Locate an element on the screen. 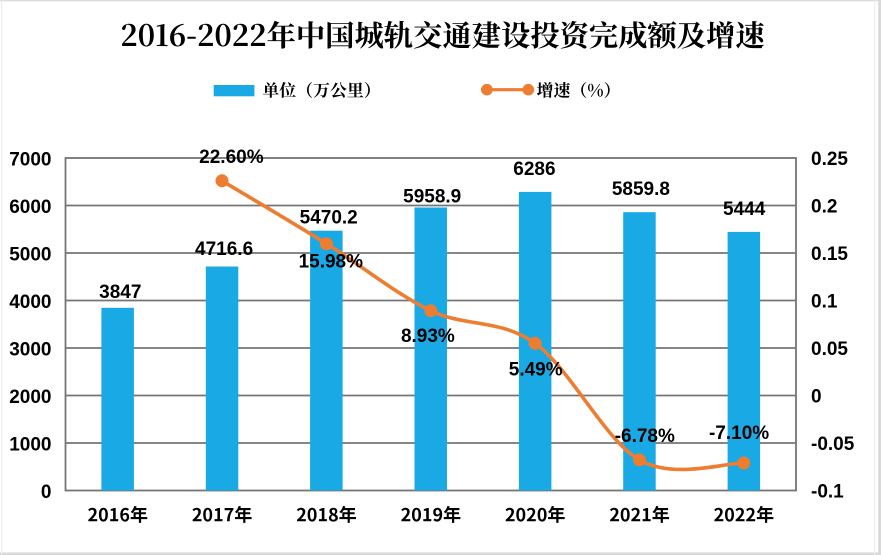 Image resolution: width=881 pixels, height=555 pixels. svg-text: 4716.6 is located at coordinates (224, 249).